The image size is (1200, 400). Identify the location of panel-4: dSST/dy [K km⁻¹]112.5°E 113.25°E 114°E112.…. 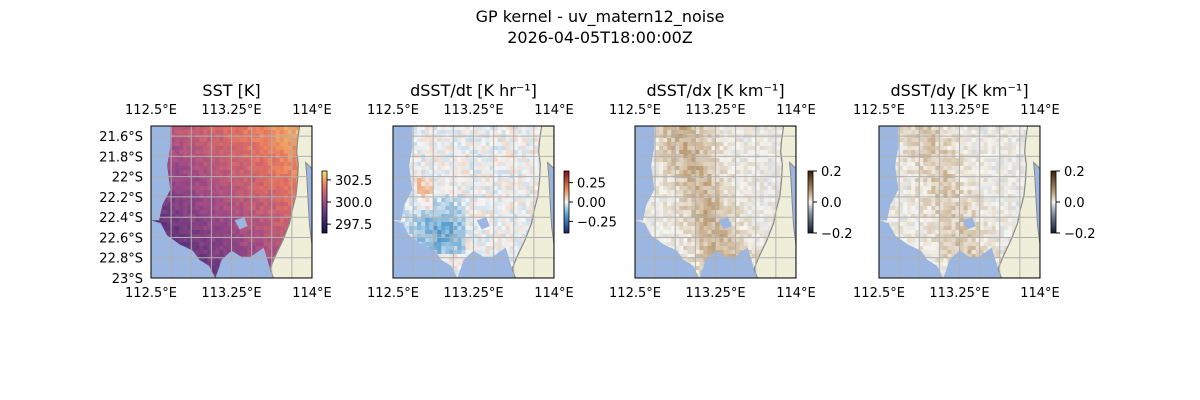
(974, 191).